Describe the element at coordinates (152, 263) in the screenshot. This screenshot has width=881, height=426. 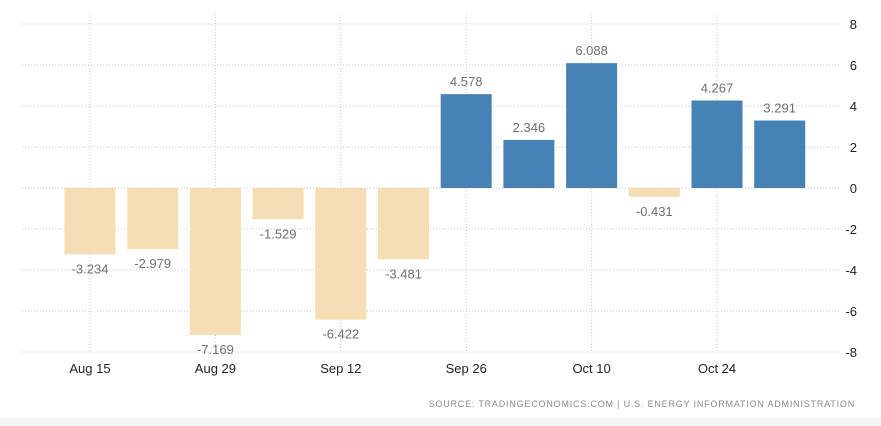
I see `data-label: -2.979` at that location.